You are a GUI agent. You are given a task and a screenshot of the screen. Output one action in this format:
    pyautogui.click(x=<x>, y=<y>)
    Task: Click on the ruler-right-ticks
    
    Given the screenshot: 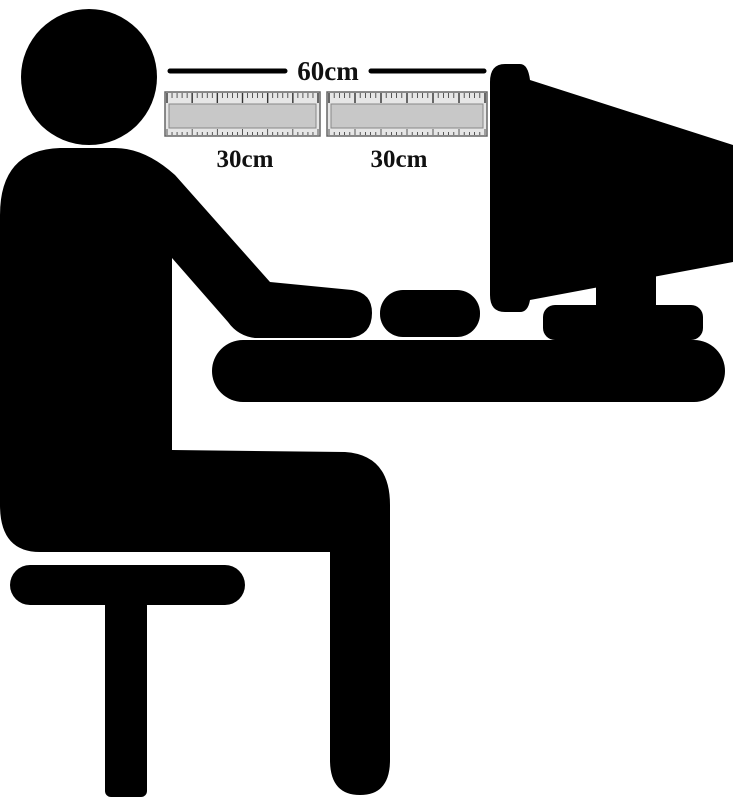 What is the action you would take?
    pyautogui.click(x=407, y=114)
    